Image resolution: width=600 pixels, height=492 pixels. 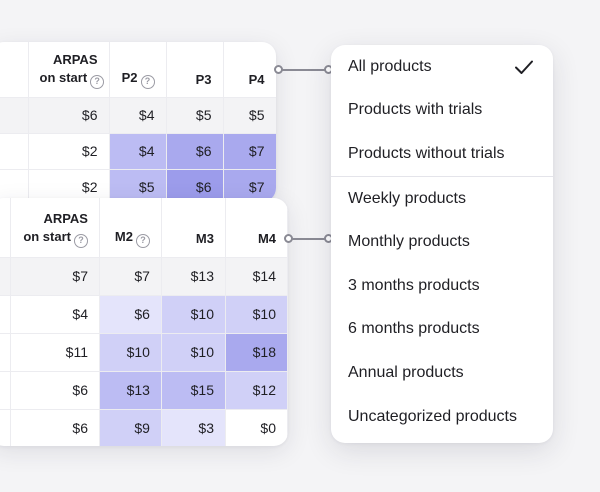 I want to click on m2-cell: $9, so click(x=130, y=427).